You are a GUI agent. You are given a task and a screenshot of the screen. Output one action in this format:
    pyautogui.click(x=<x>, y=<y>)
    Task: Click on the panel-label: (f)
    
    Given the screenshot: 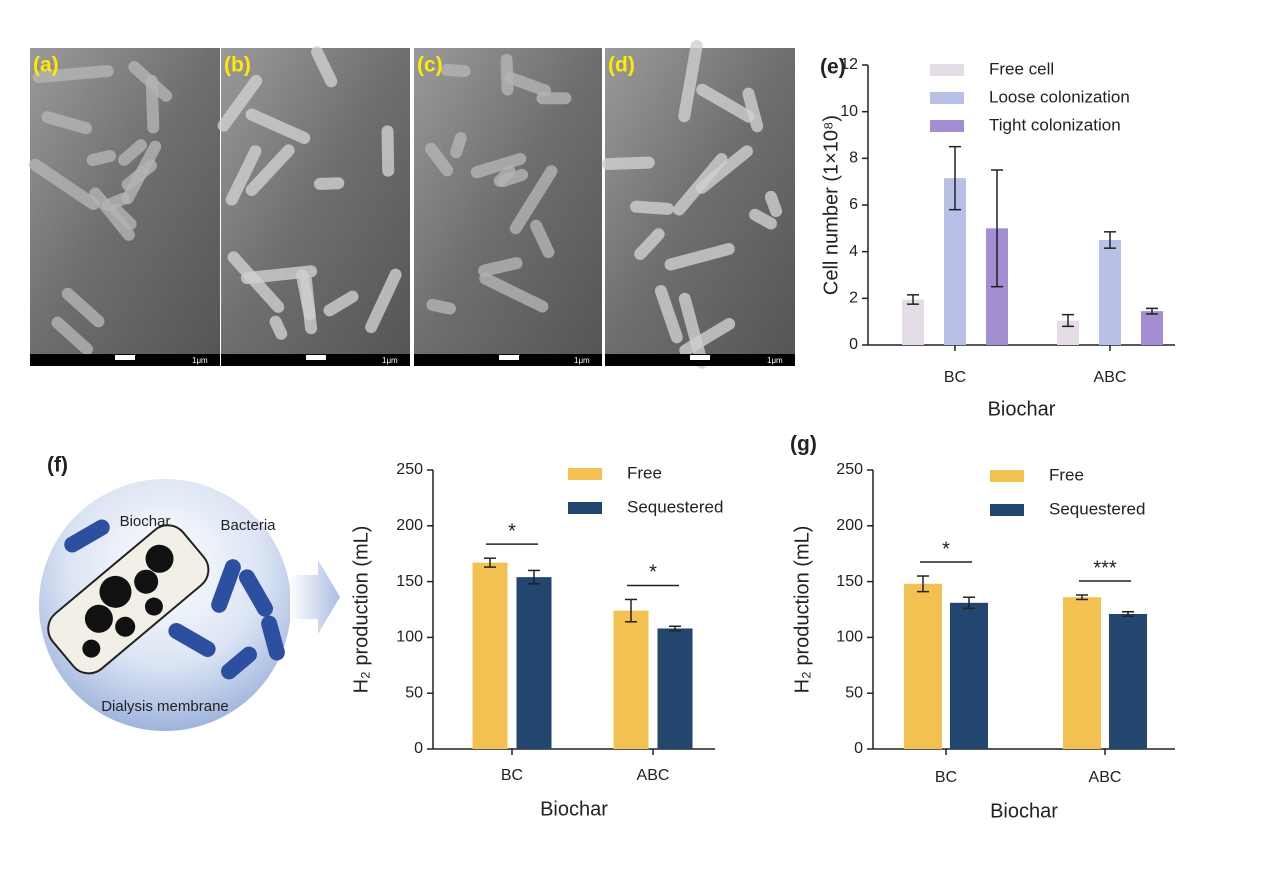 What is the action you would take?
    pyautogui.click(x=57, y=465)
    